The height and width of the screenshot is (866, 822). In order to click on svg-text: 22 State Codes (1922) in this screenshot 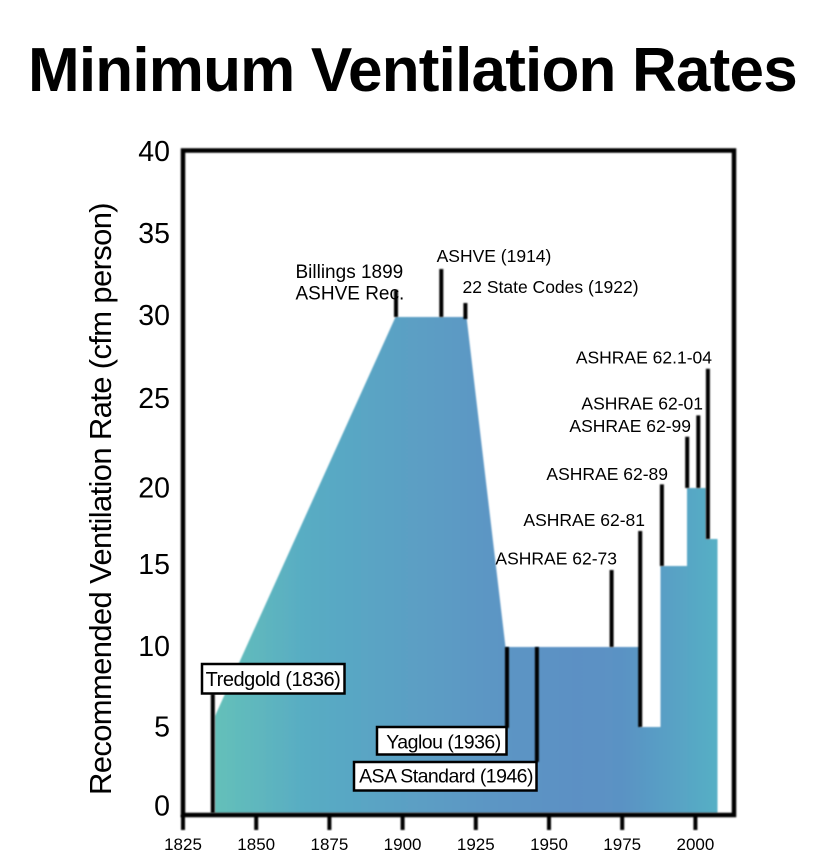, I will do `click(551, 287)`.